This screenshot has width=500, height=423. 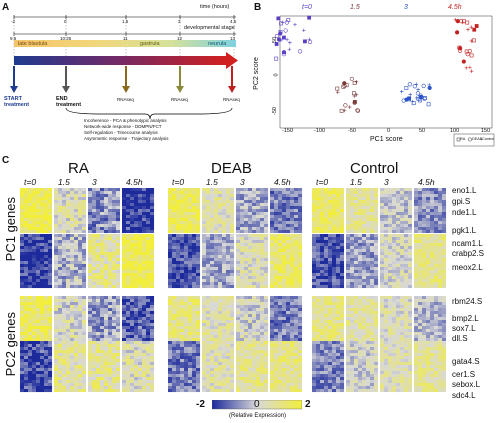 What do you see at coordinates (212, 182) in the screenshot?
I see `timepoint-label-deab-1: 1.5` at bounding box center [212, 182].